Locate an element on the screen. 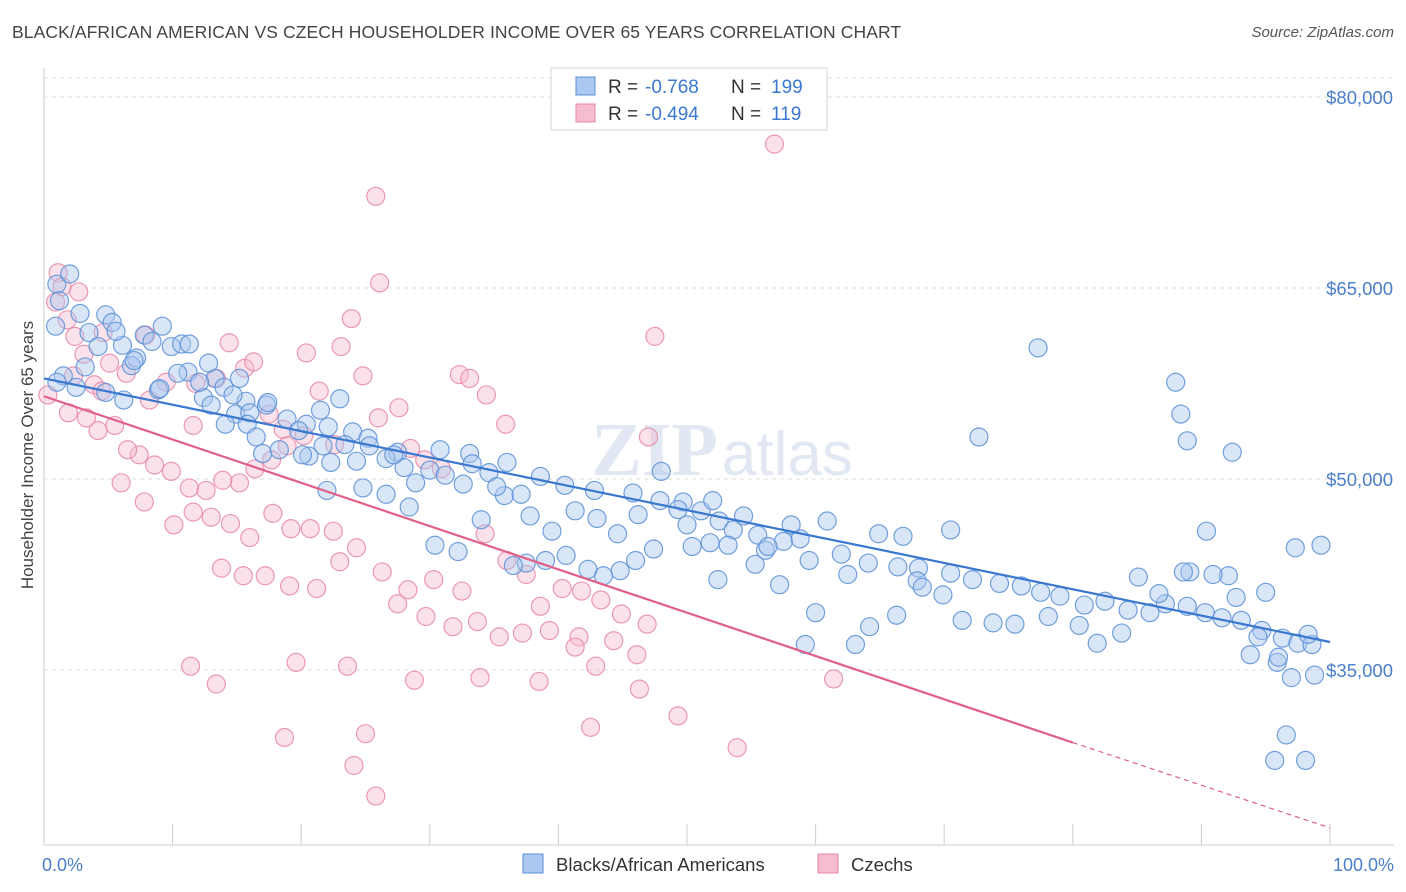 Image resolution: width=1406 pixels, height=892 pixels. y-tick-labels: $35,000 $50,000 $65,000 $80,000 is located at coordinates (1359, 384).